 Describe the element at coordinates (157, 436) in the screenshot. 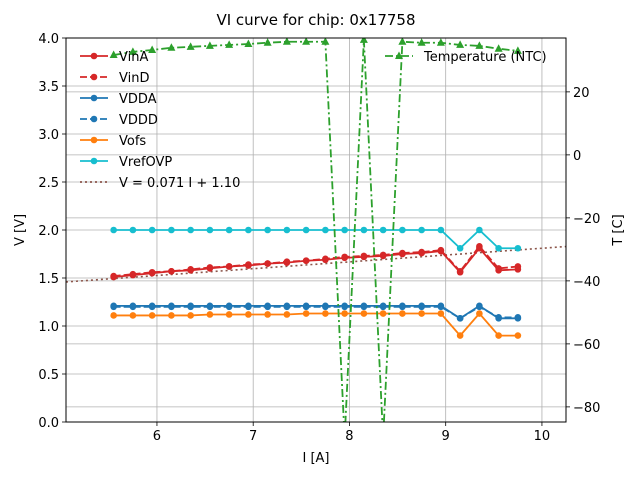

I see `x-tick-label: 6` at that location.